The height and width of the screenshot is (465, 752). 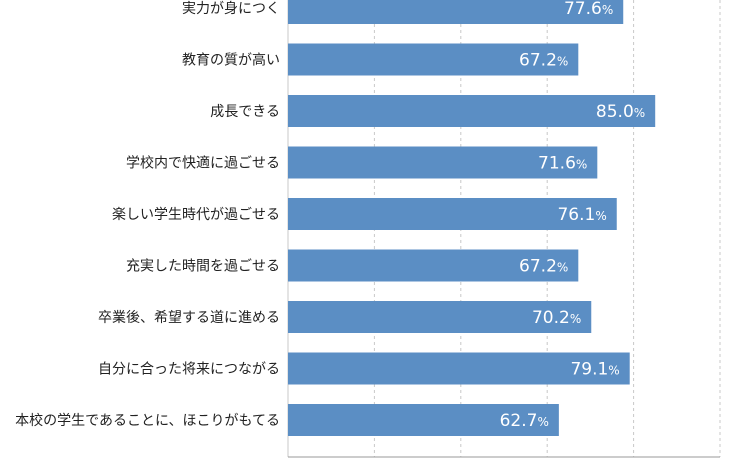 What do you see at coordinates (189, 370) in the screenshot?
I see `category-label: 自分に合った将来につながる` at bounding box center [189, 370].